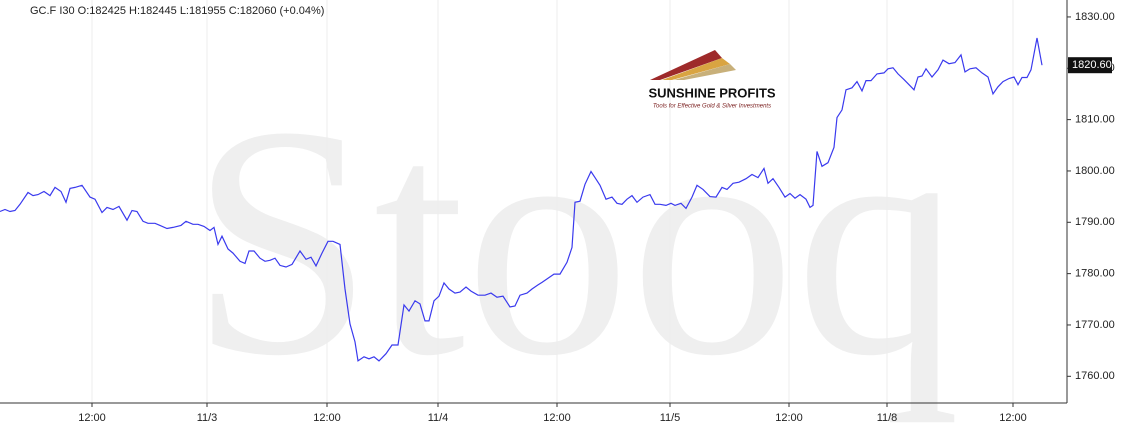 Image resolution: width=1126 pixels, height=434 pixels. What do you see at coordinates (670, 418) in the screenshot?
I see `x-tick-label: 11/5` at bounding box center [670, 418].